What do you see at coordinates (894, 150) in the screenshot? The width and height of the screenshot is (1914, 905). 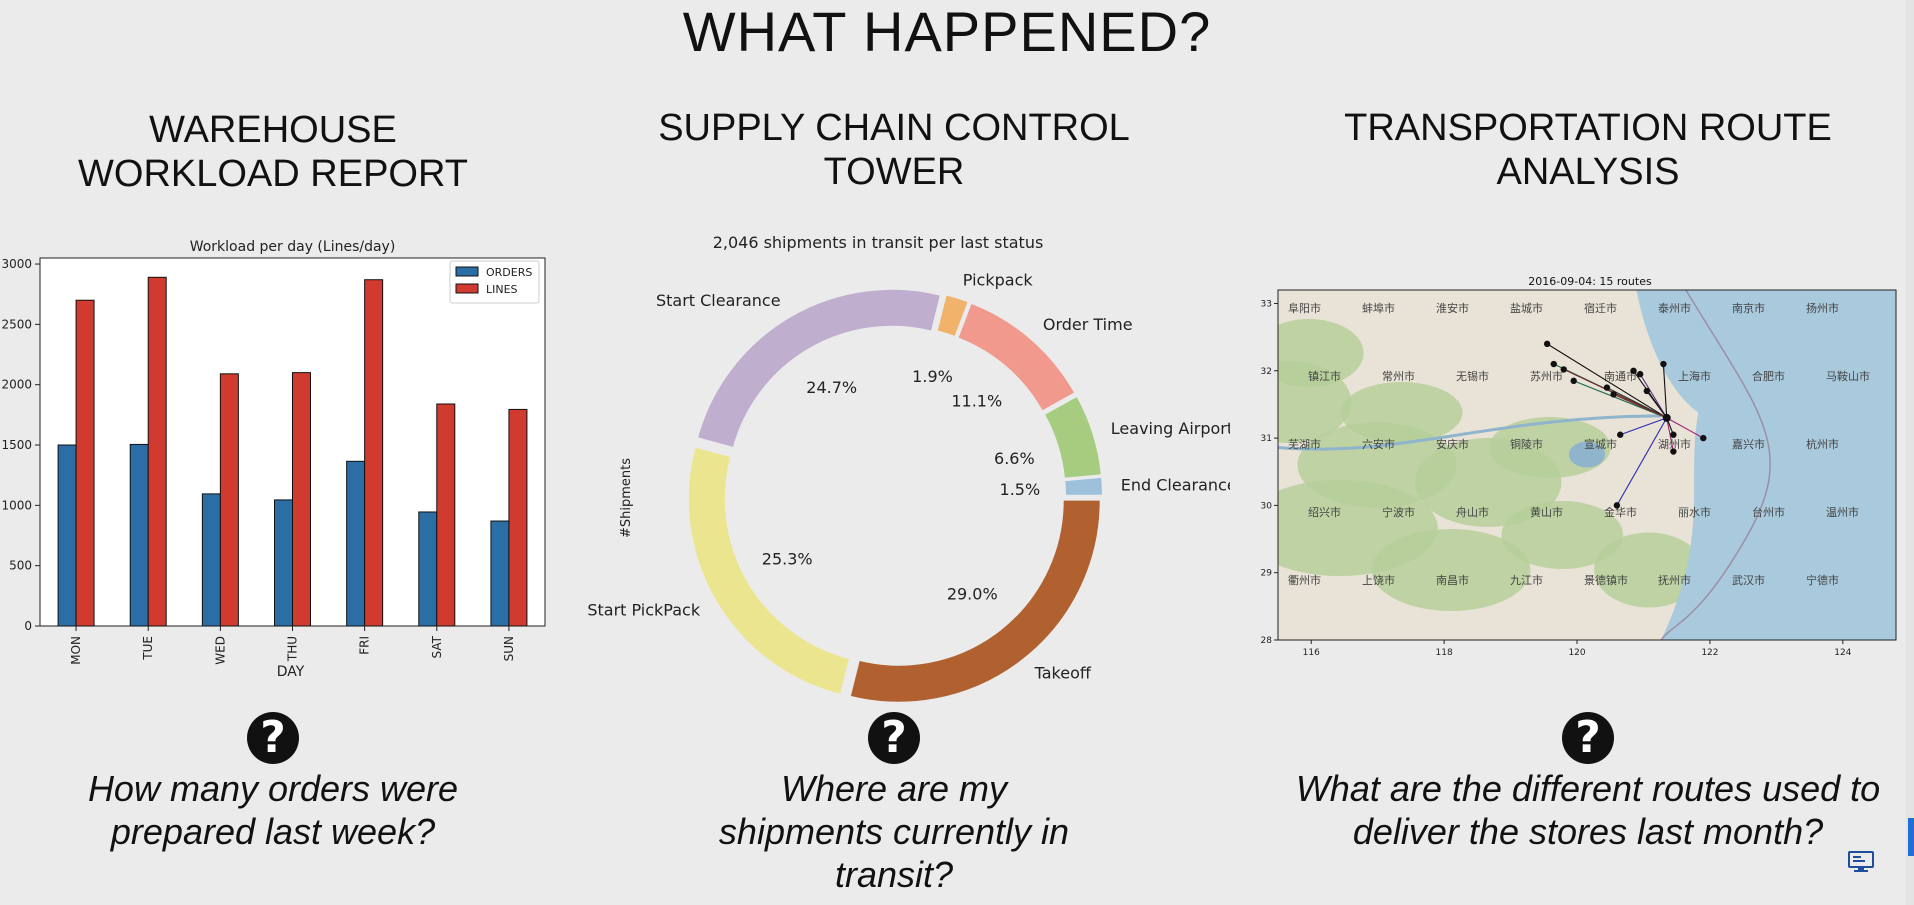 I see `section-title-control-tower: SUPPLY CHAIN CONTROL TOWER` at bounding box center [894, 150].